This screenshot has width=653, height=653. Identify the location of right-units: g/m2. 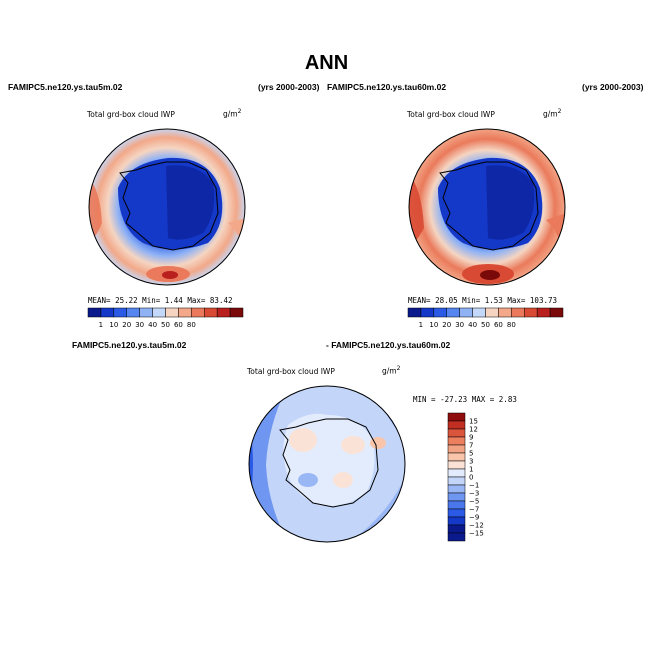
(552, 113).